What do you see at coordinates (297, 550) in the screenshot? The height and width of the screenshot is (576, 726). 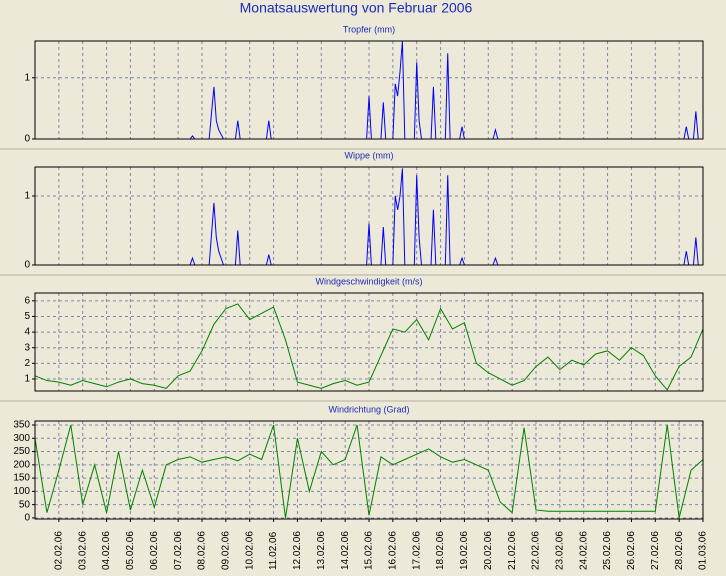 I see `x-tick-label: 12.02.06` at bounding box center [297, 550].